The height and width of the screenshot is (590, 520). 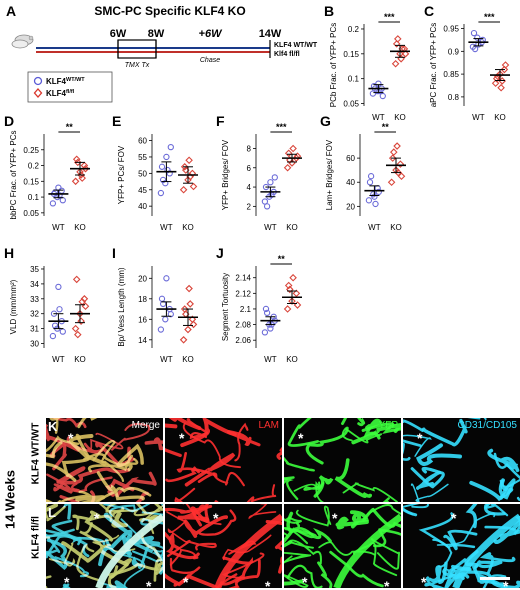 I want to click on panel-letter-d: D, so click(x=9, y=121).